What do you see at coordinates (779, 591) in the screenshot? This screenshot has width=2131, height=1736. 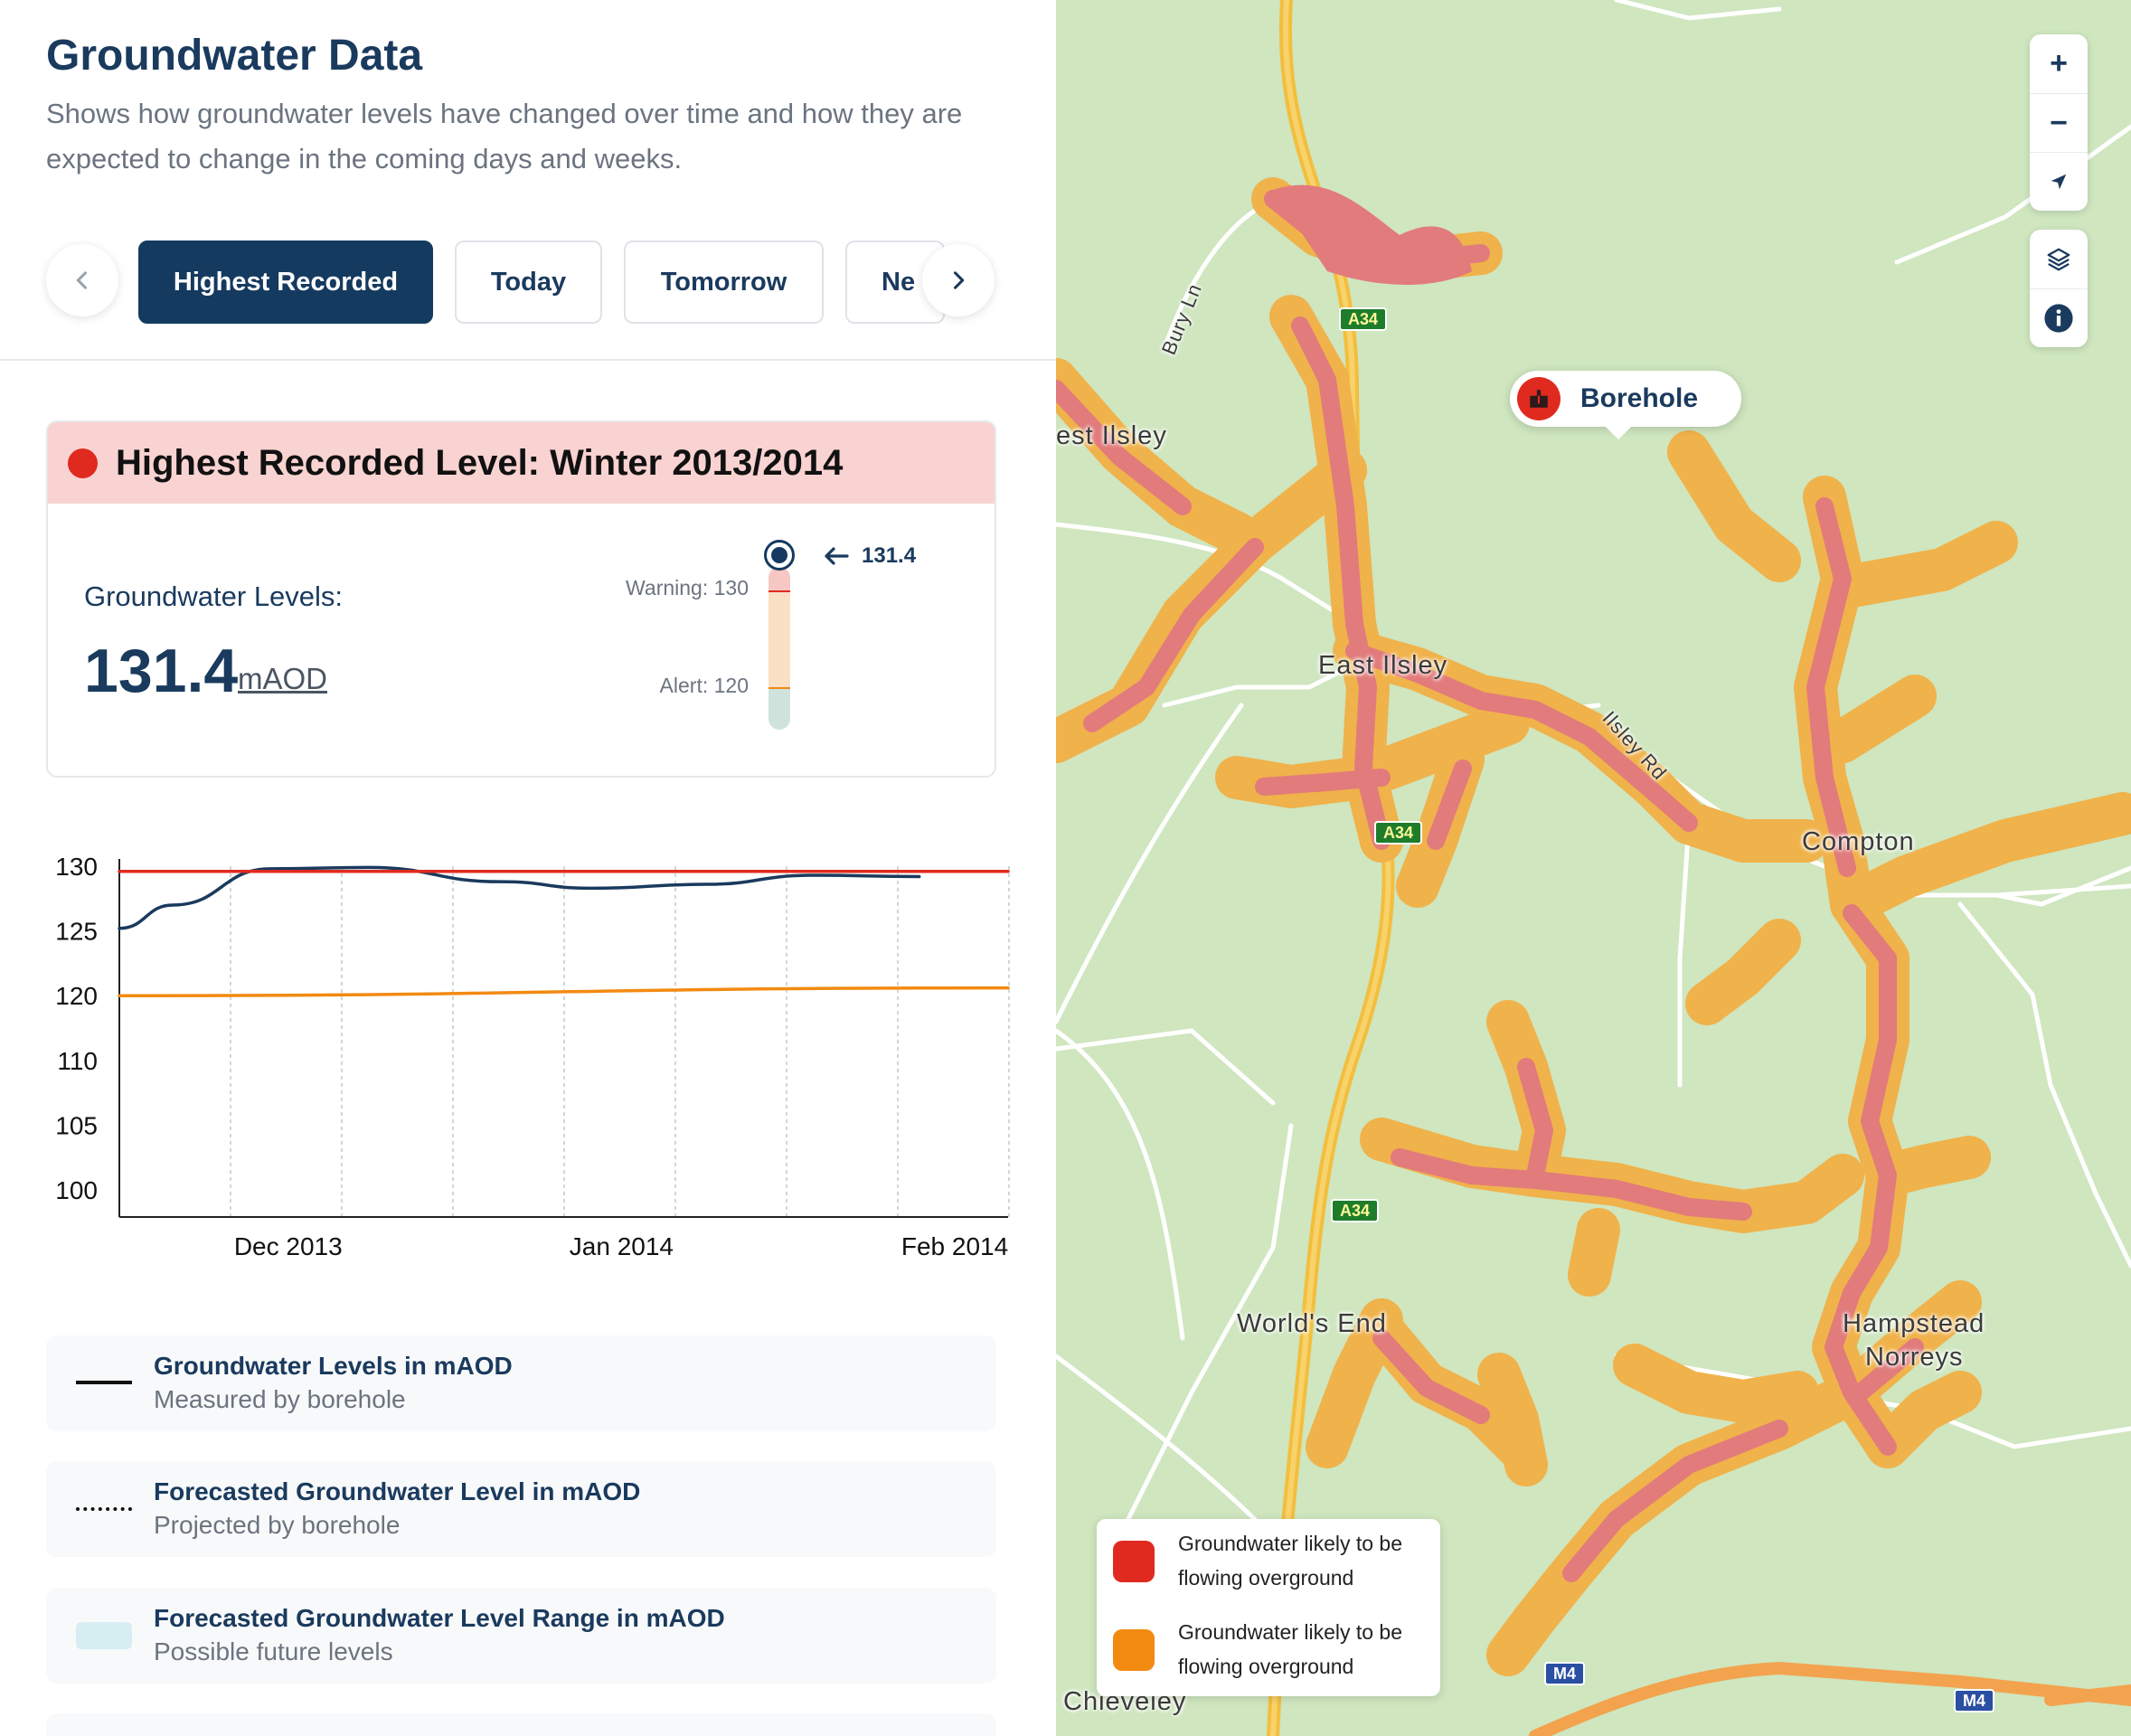 I see `warning-line` at bounding box center [779, 591].